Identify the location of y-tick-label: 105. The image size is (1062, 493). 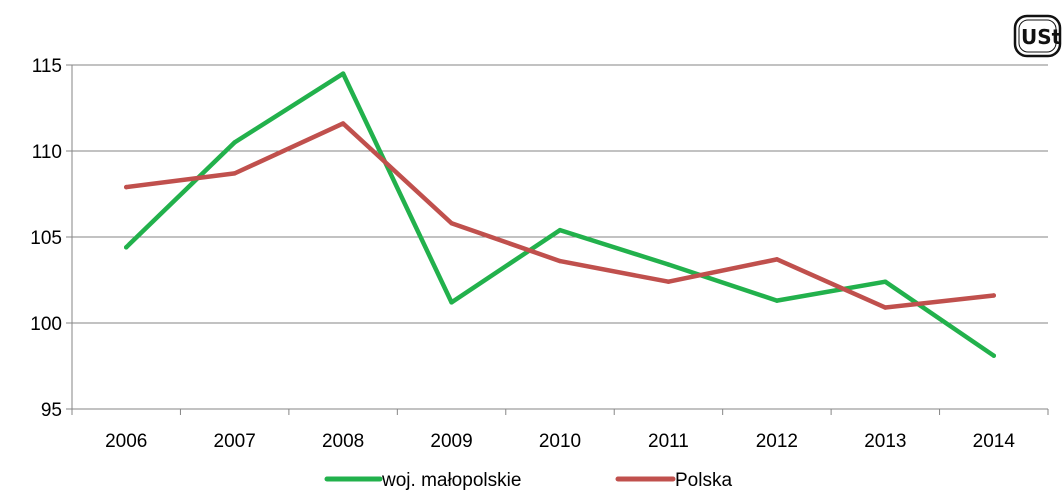
(46, 238).